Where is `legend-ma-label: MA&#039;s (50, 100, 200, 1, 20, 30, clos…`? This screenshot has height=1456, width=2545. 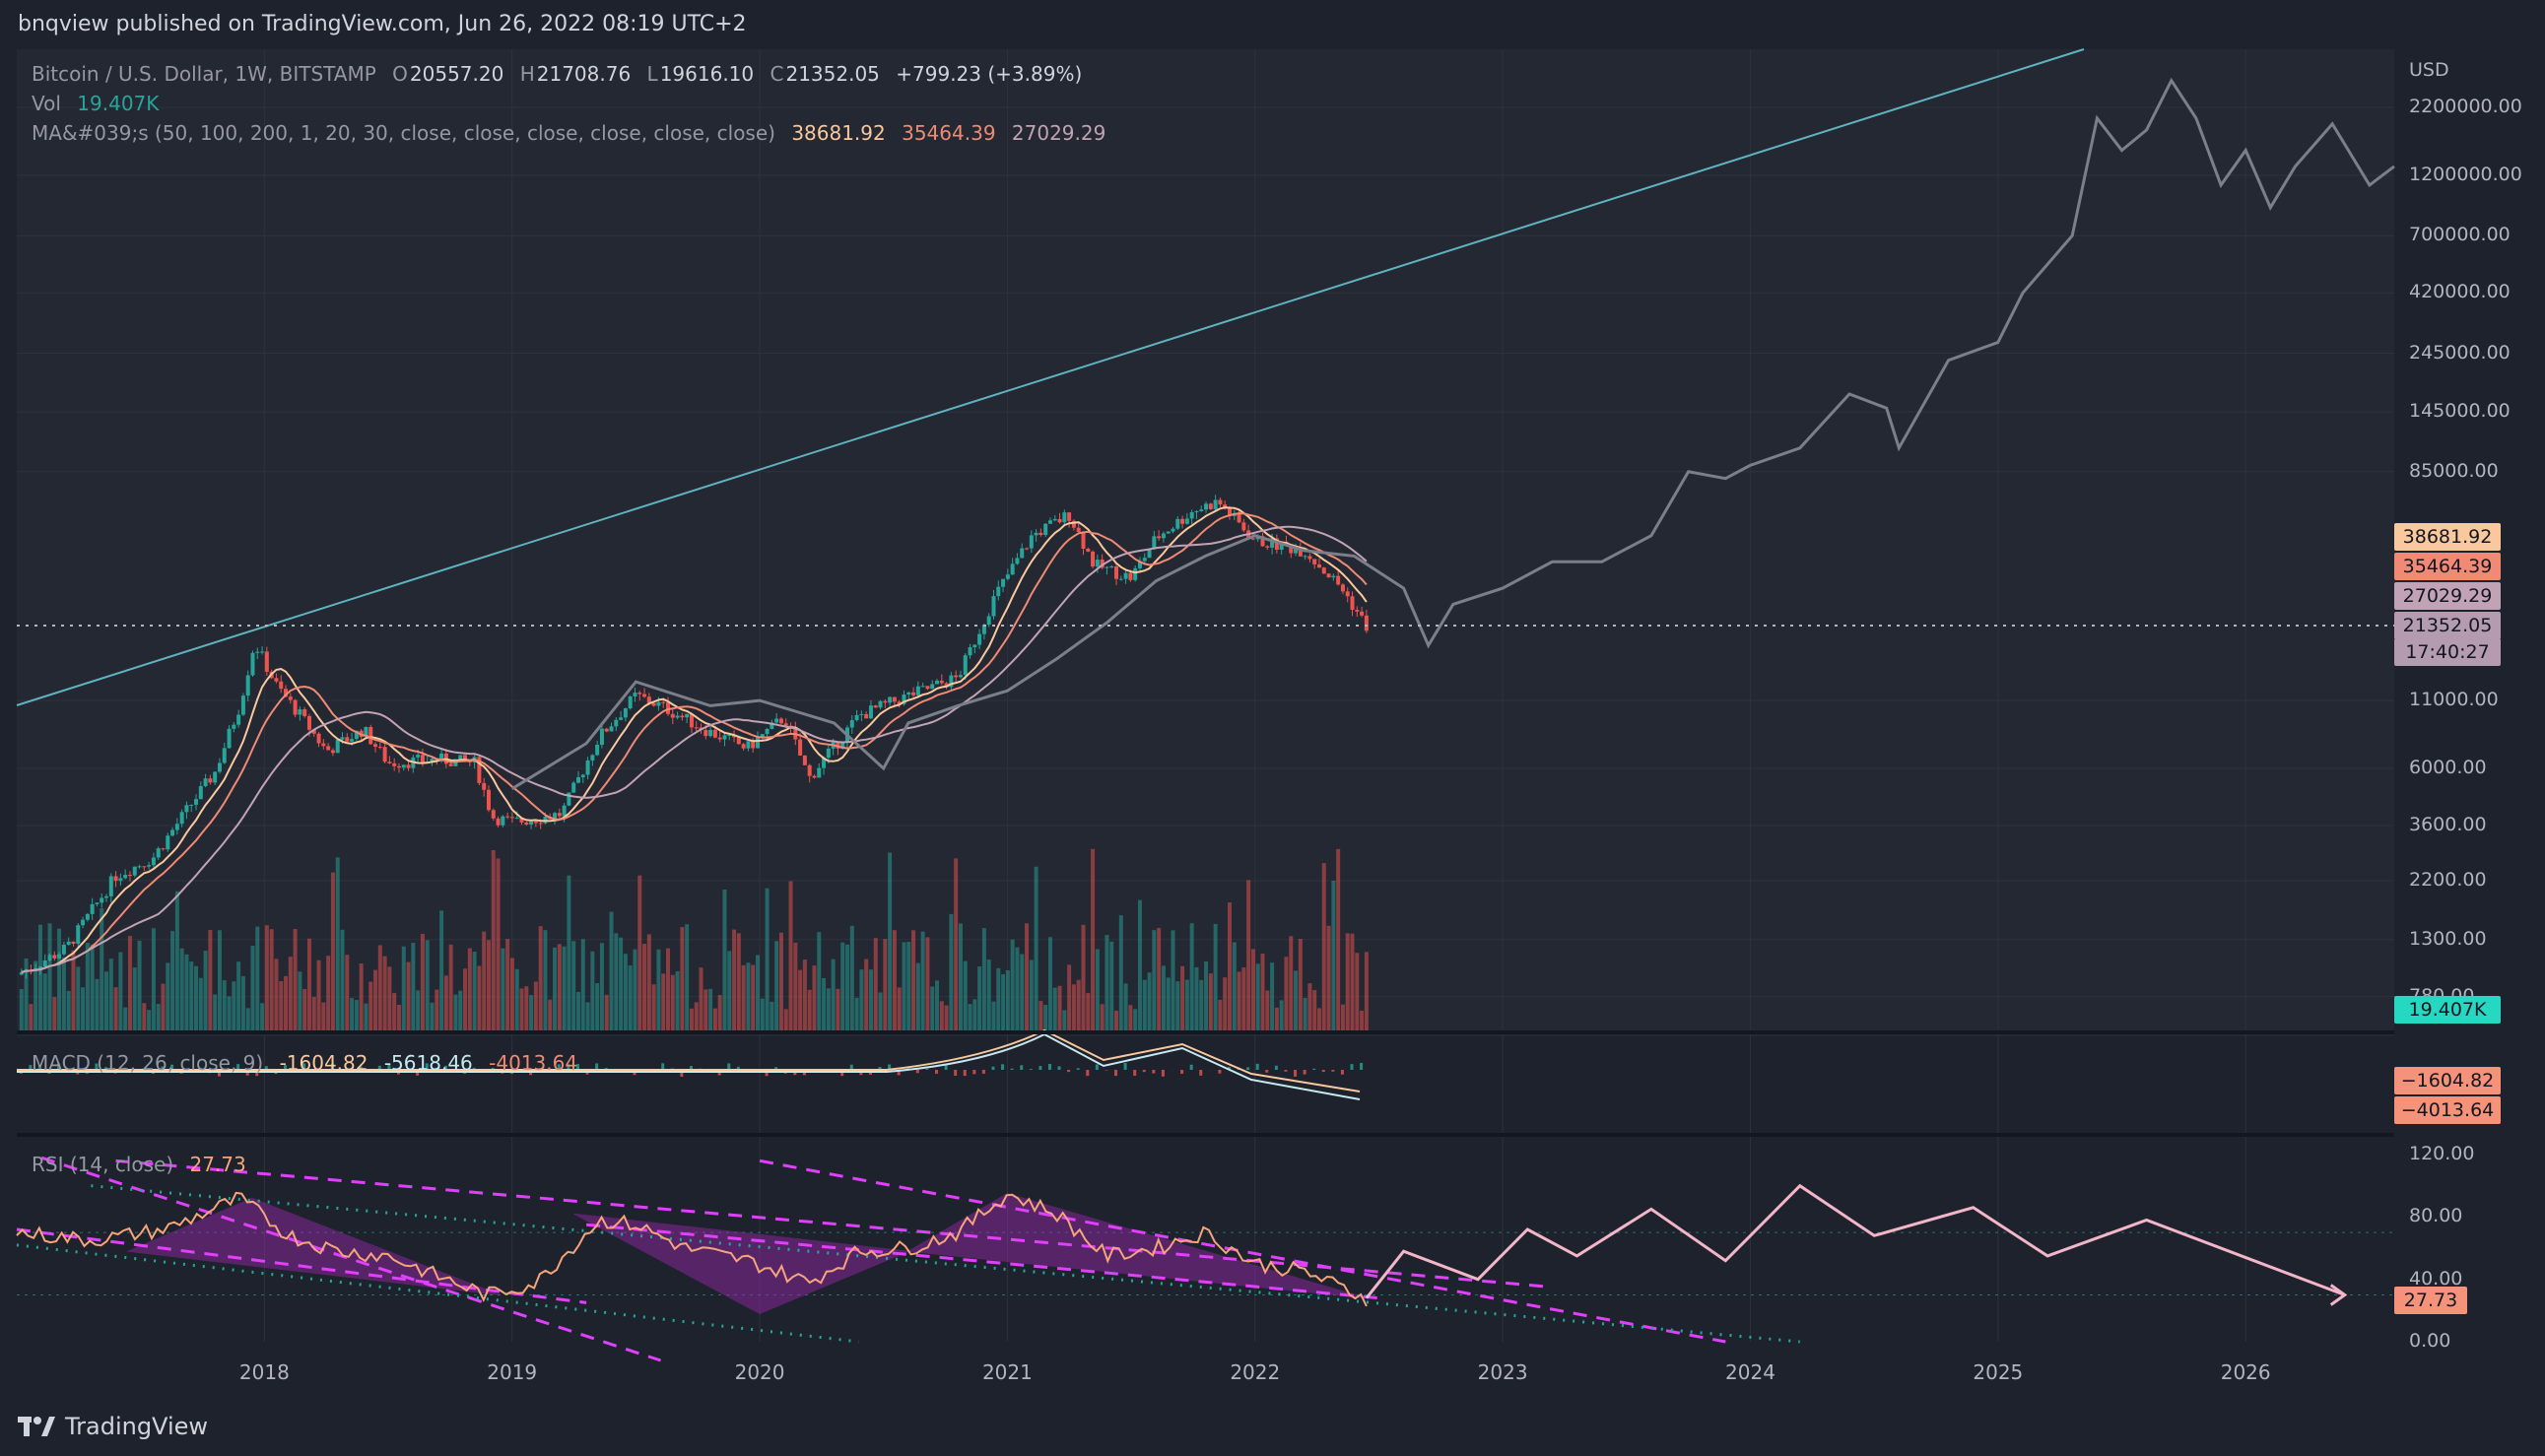 legend-ma-label: MA&#039;s (50, 100, 200, 1, 20, 30, clos… is located at coordinates (403, 133).